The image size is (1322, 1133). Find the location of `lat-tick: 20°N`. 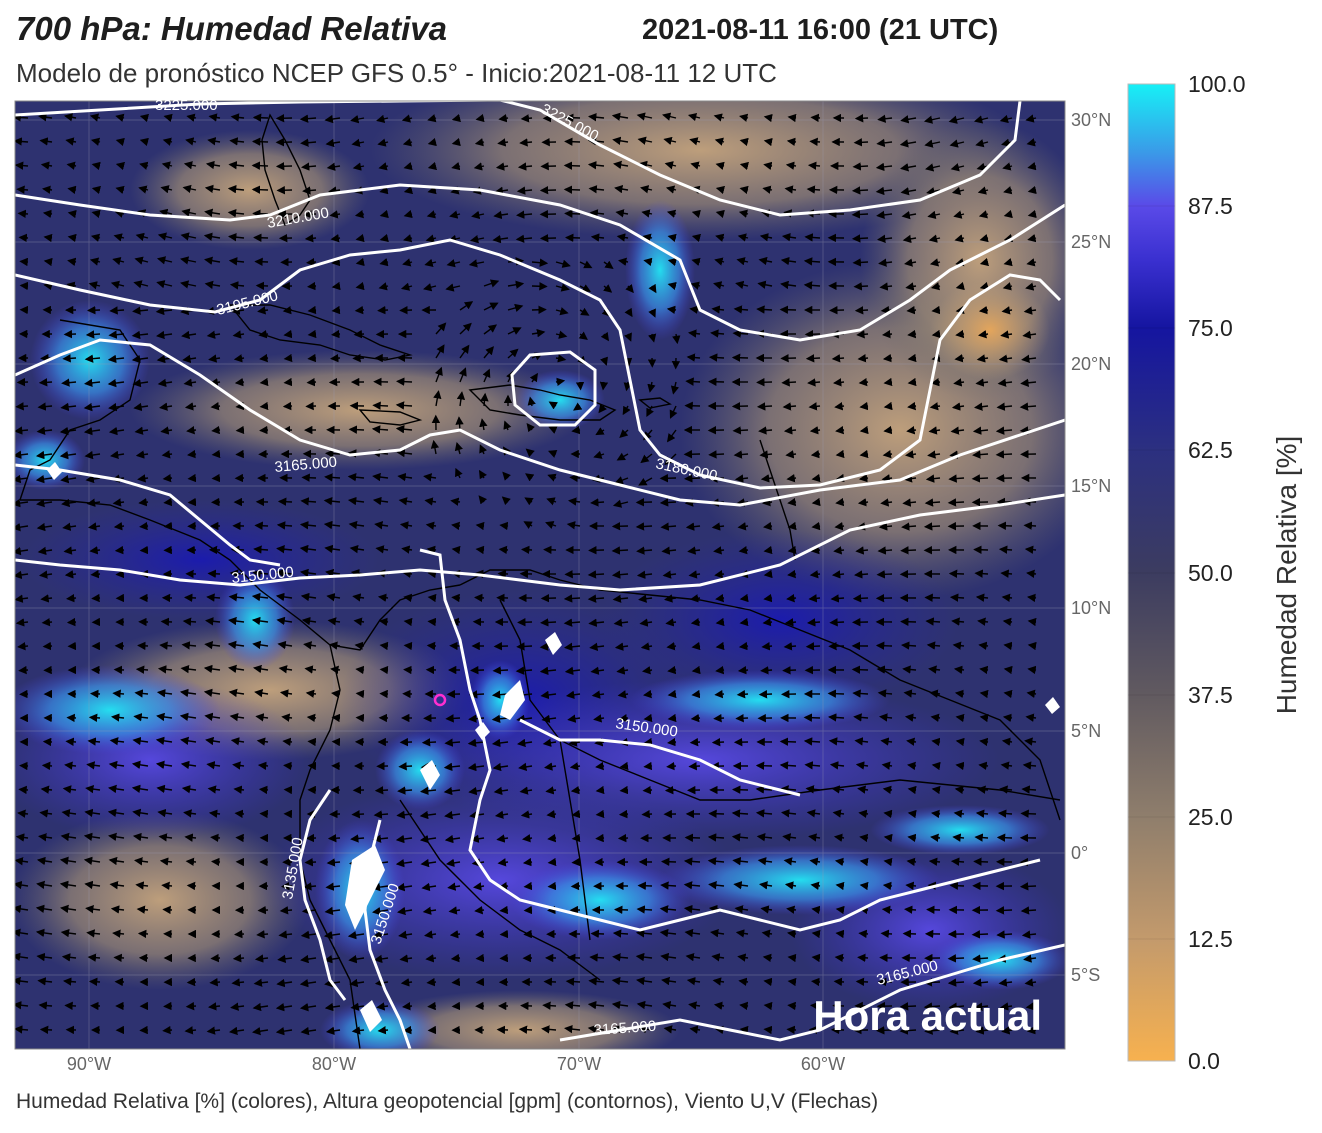

lat-tick: 20°N is located at coordinates (1091, 364).